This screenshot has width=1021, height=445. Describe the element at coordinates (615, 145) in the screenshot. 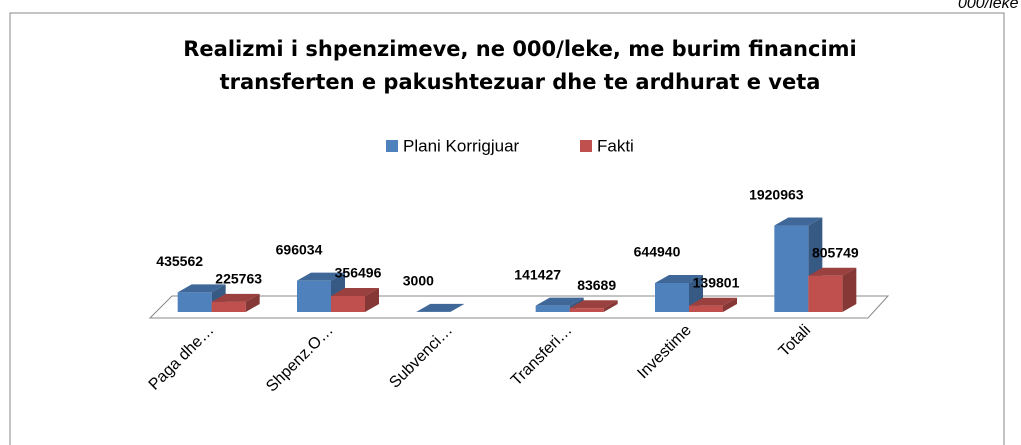

I see `legend-label: Fakti` at that location.